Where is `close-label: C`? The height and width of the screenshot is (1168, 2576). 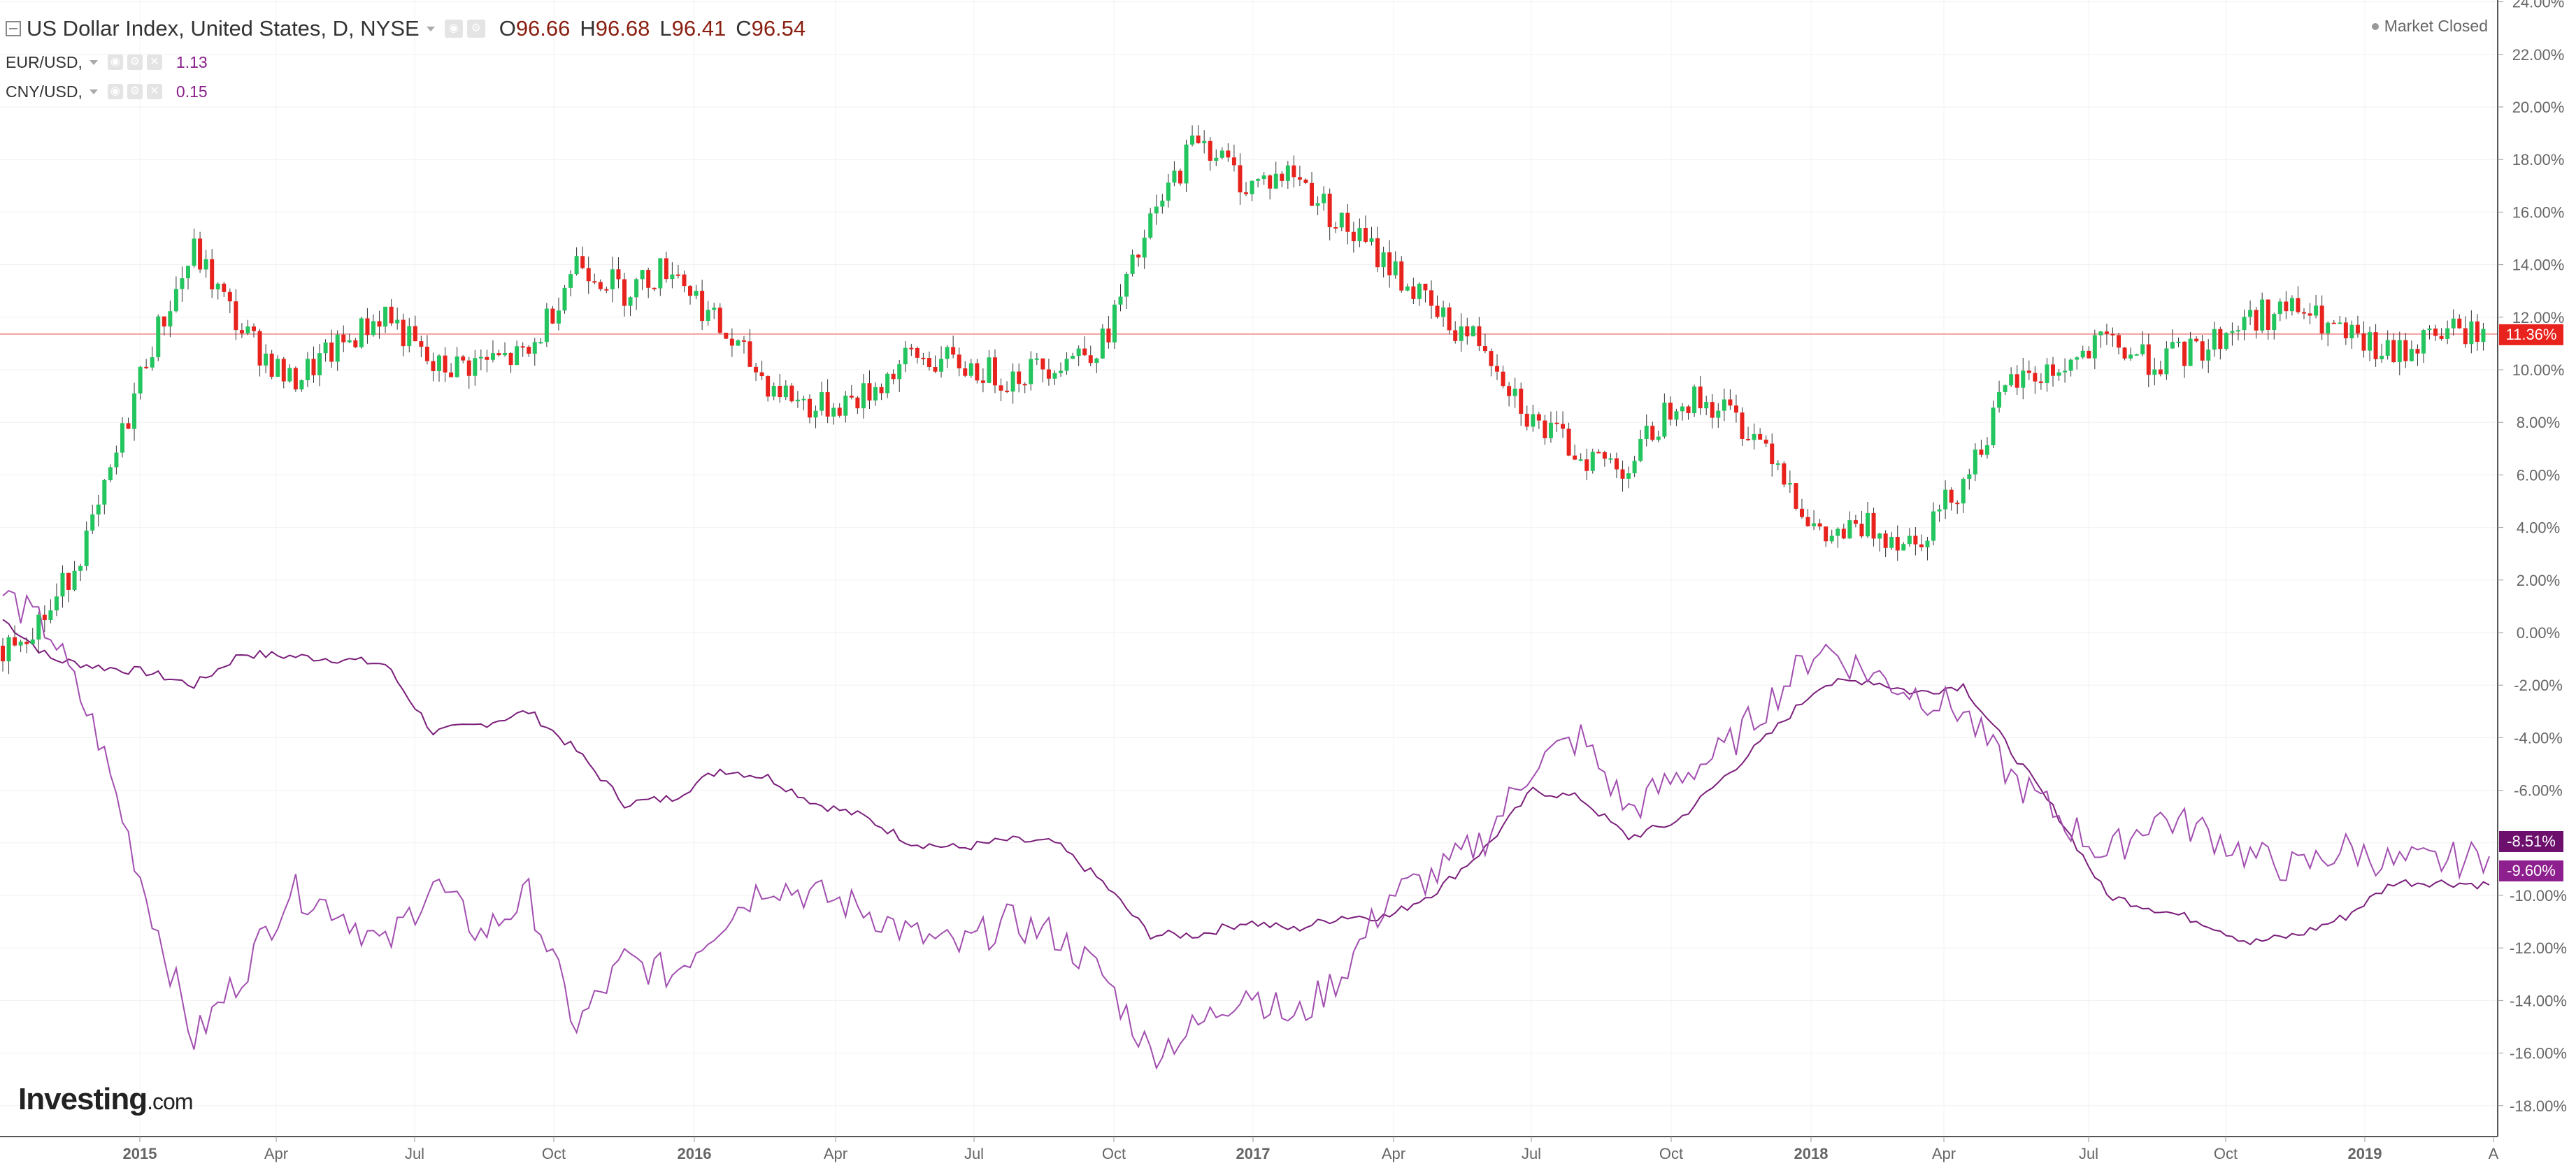
close-label: C is located at coordinates (744, 28).